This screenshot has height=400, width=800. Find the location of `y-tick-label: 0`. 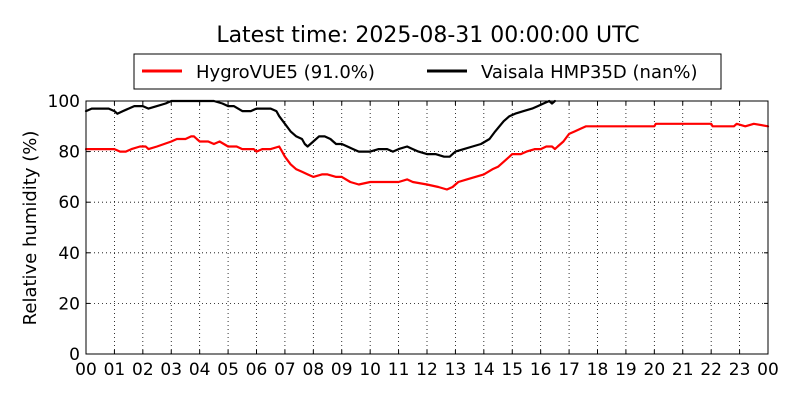

y-tick-label: 0 is located at coordinates (74, 355).